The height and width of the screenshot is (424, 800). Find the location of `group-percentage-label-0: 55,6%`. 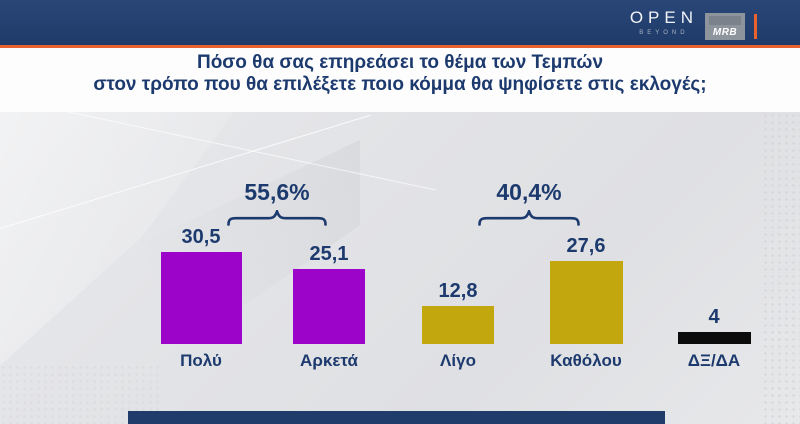

group-percentage-label-0: 55,6% is located at coordinates (277, 192).